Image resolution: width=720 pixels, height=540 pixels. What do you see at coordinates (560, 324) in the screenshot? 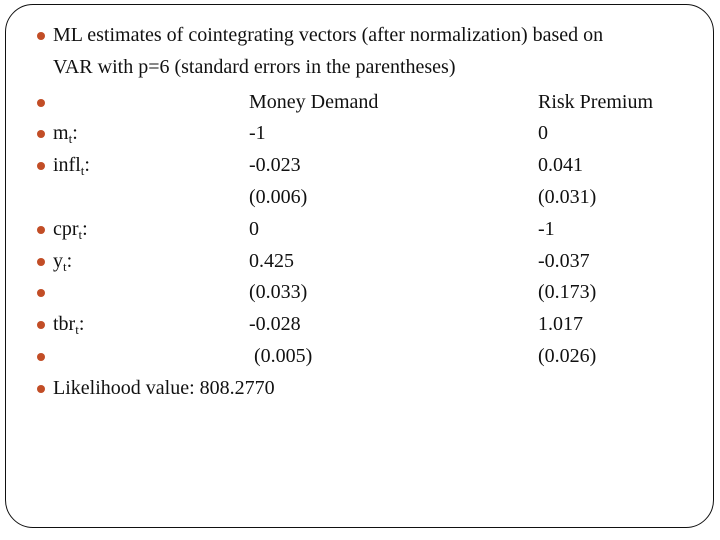
I see `risk-premium-cell: 1.017` at bounding box center [560, 324].